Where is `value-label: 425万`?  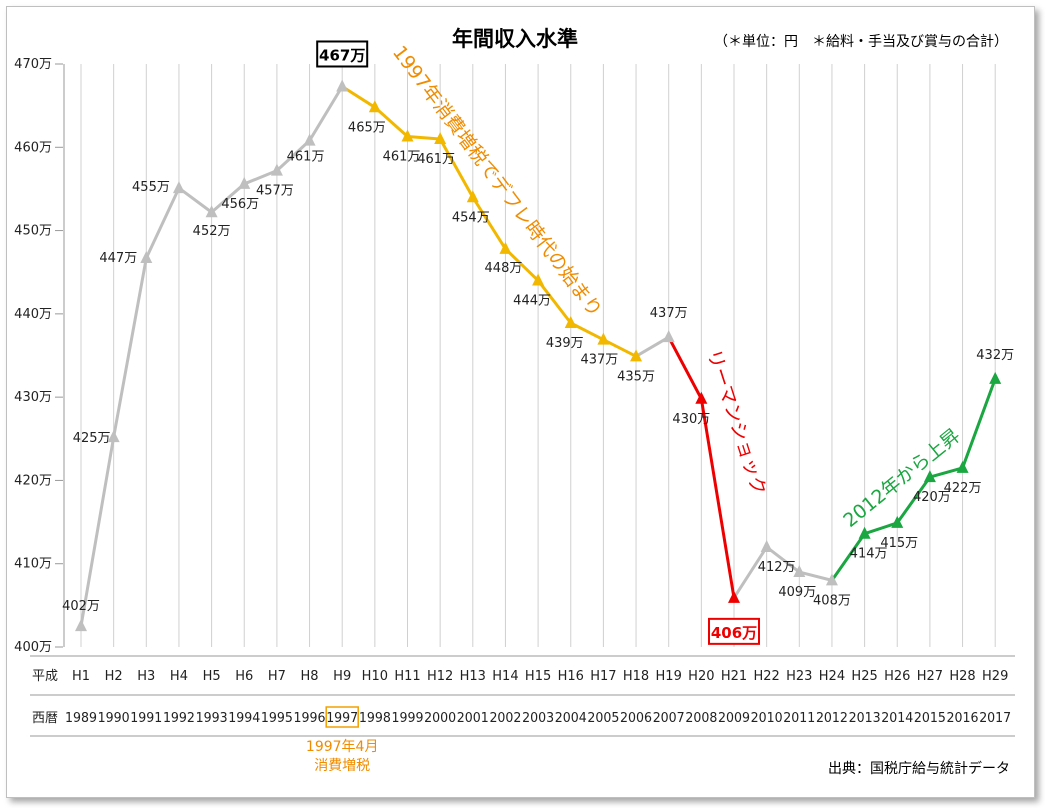
value-label: 425万 is located at coordinates (92, 438).